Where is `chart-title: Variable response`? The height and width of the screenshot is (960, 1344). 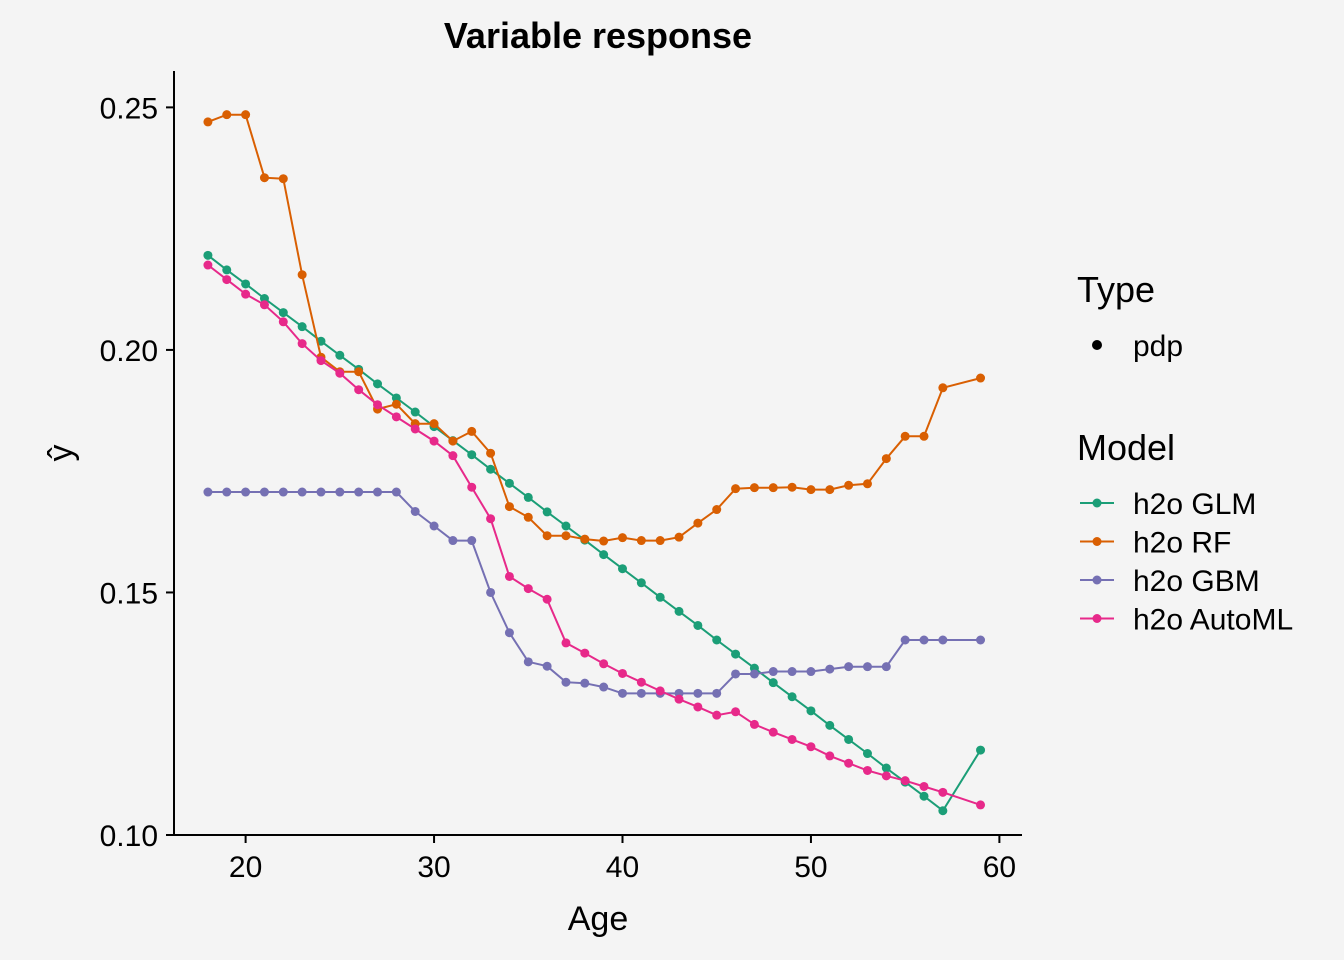 chart-title: Variable response is located at coordinates (598, 35).